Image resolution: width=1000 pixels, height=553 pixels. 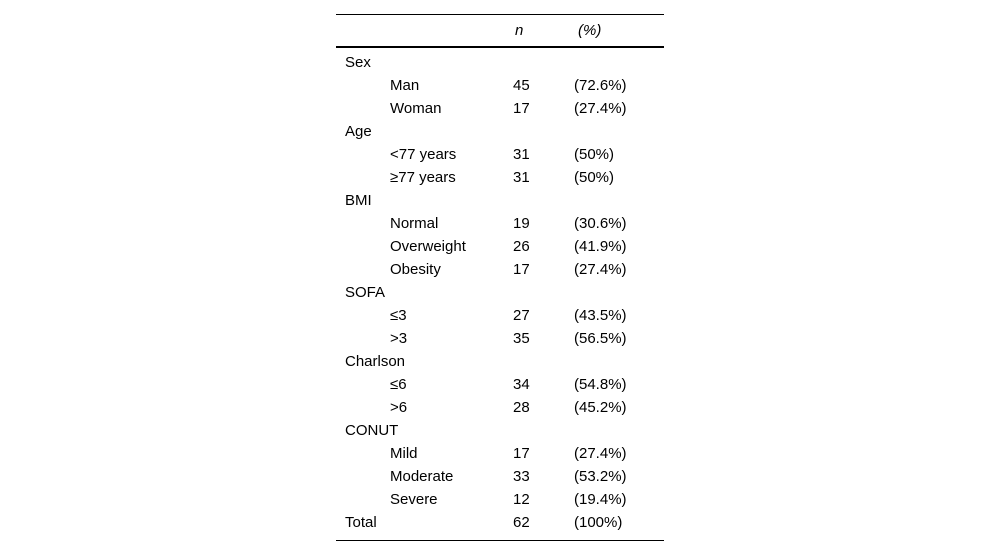 I want to click on table-row-total: Total 62 (100%), so click(x=500, y=522).